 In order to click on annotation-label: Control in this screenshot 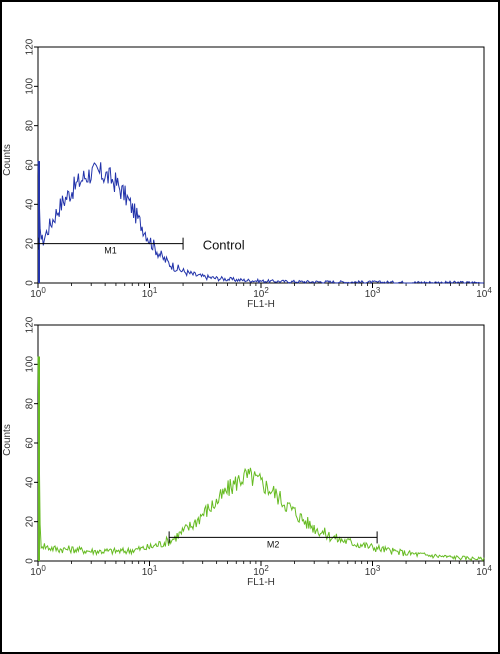, I will do `click(224, 245)`.